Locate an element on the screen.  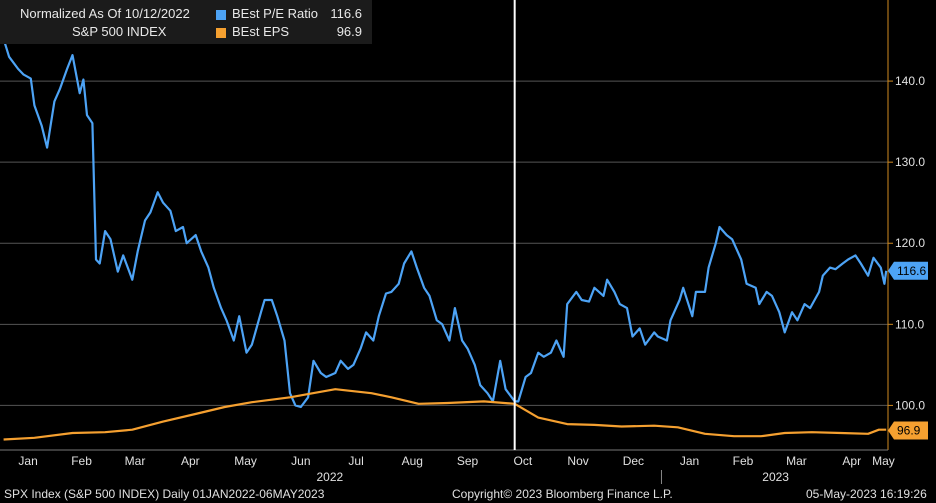
last-value-label-eps: 96.9 is located at coordinates (909, 431).